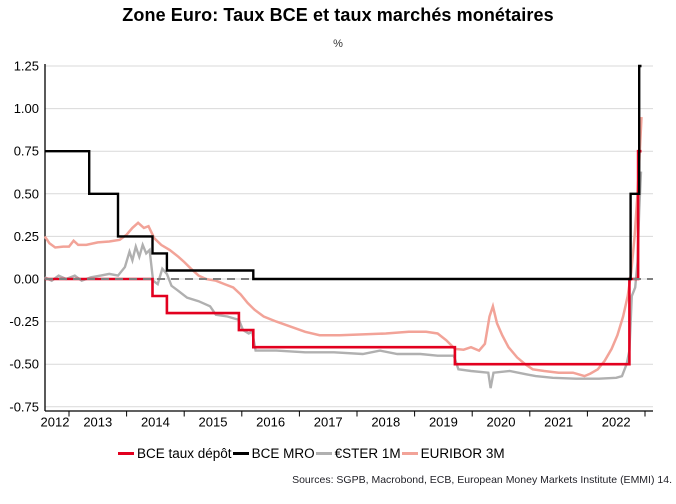 The width and height of the screenshot is (676, 504). Describe the element at coordinates (97, 422) in the screenshot. I see `x-tick-label: 2013` at that location.